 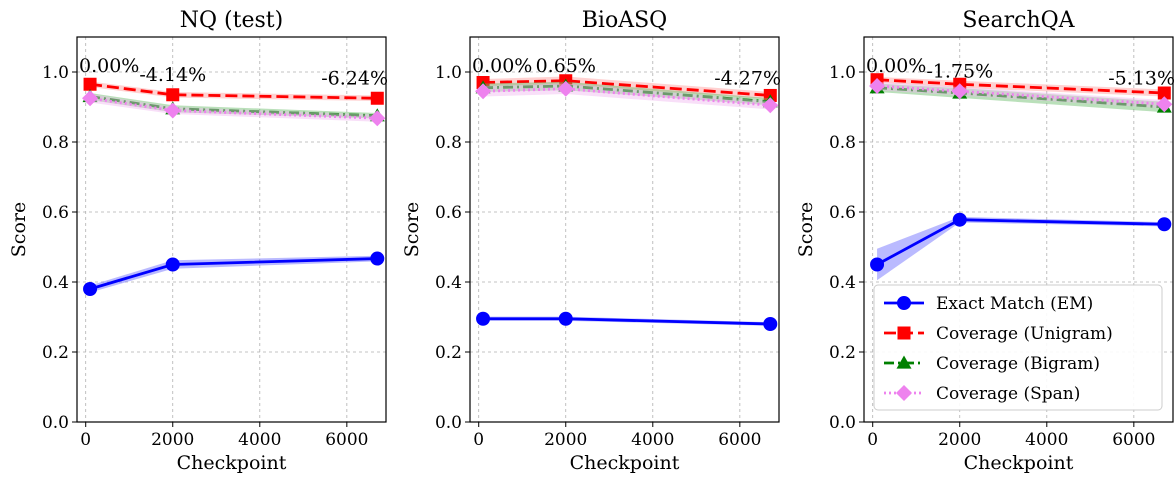 What do you see at coordinates (172, 75) in the screenshot?
I see `annotation-label: -4.14%` at bounding box center [172, 75].